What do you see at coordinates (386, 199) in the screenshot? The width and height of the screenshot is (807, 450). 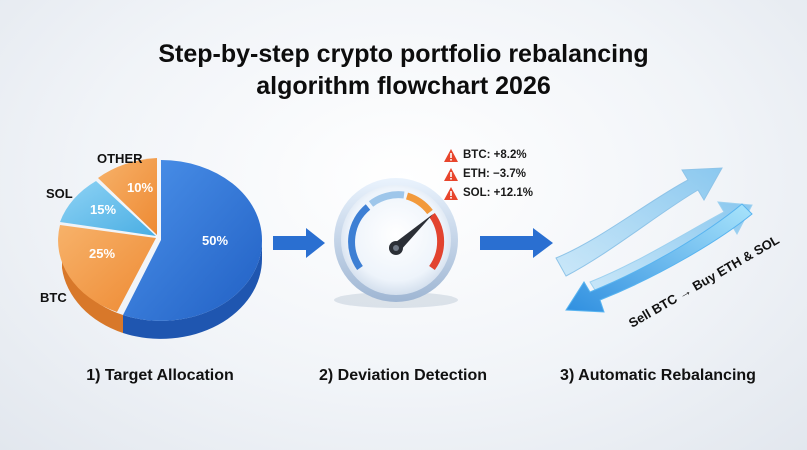 I see `gauge-arc-light` at bounding box center [386, 199].